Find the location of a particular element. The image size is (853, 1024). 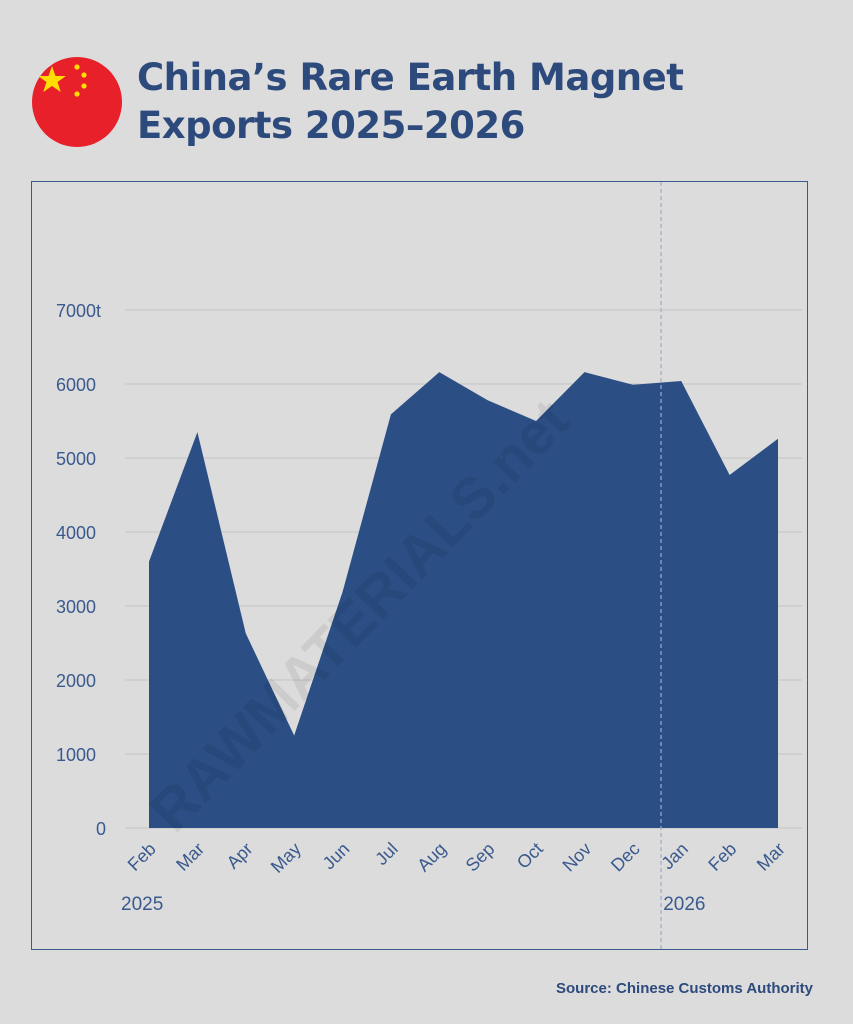

china-flag-icon is located at coordinates (77, 102).